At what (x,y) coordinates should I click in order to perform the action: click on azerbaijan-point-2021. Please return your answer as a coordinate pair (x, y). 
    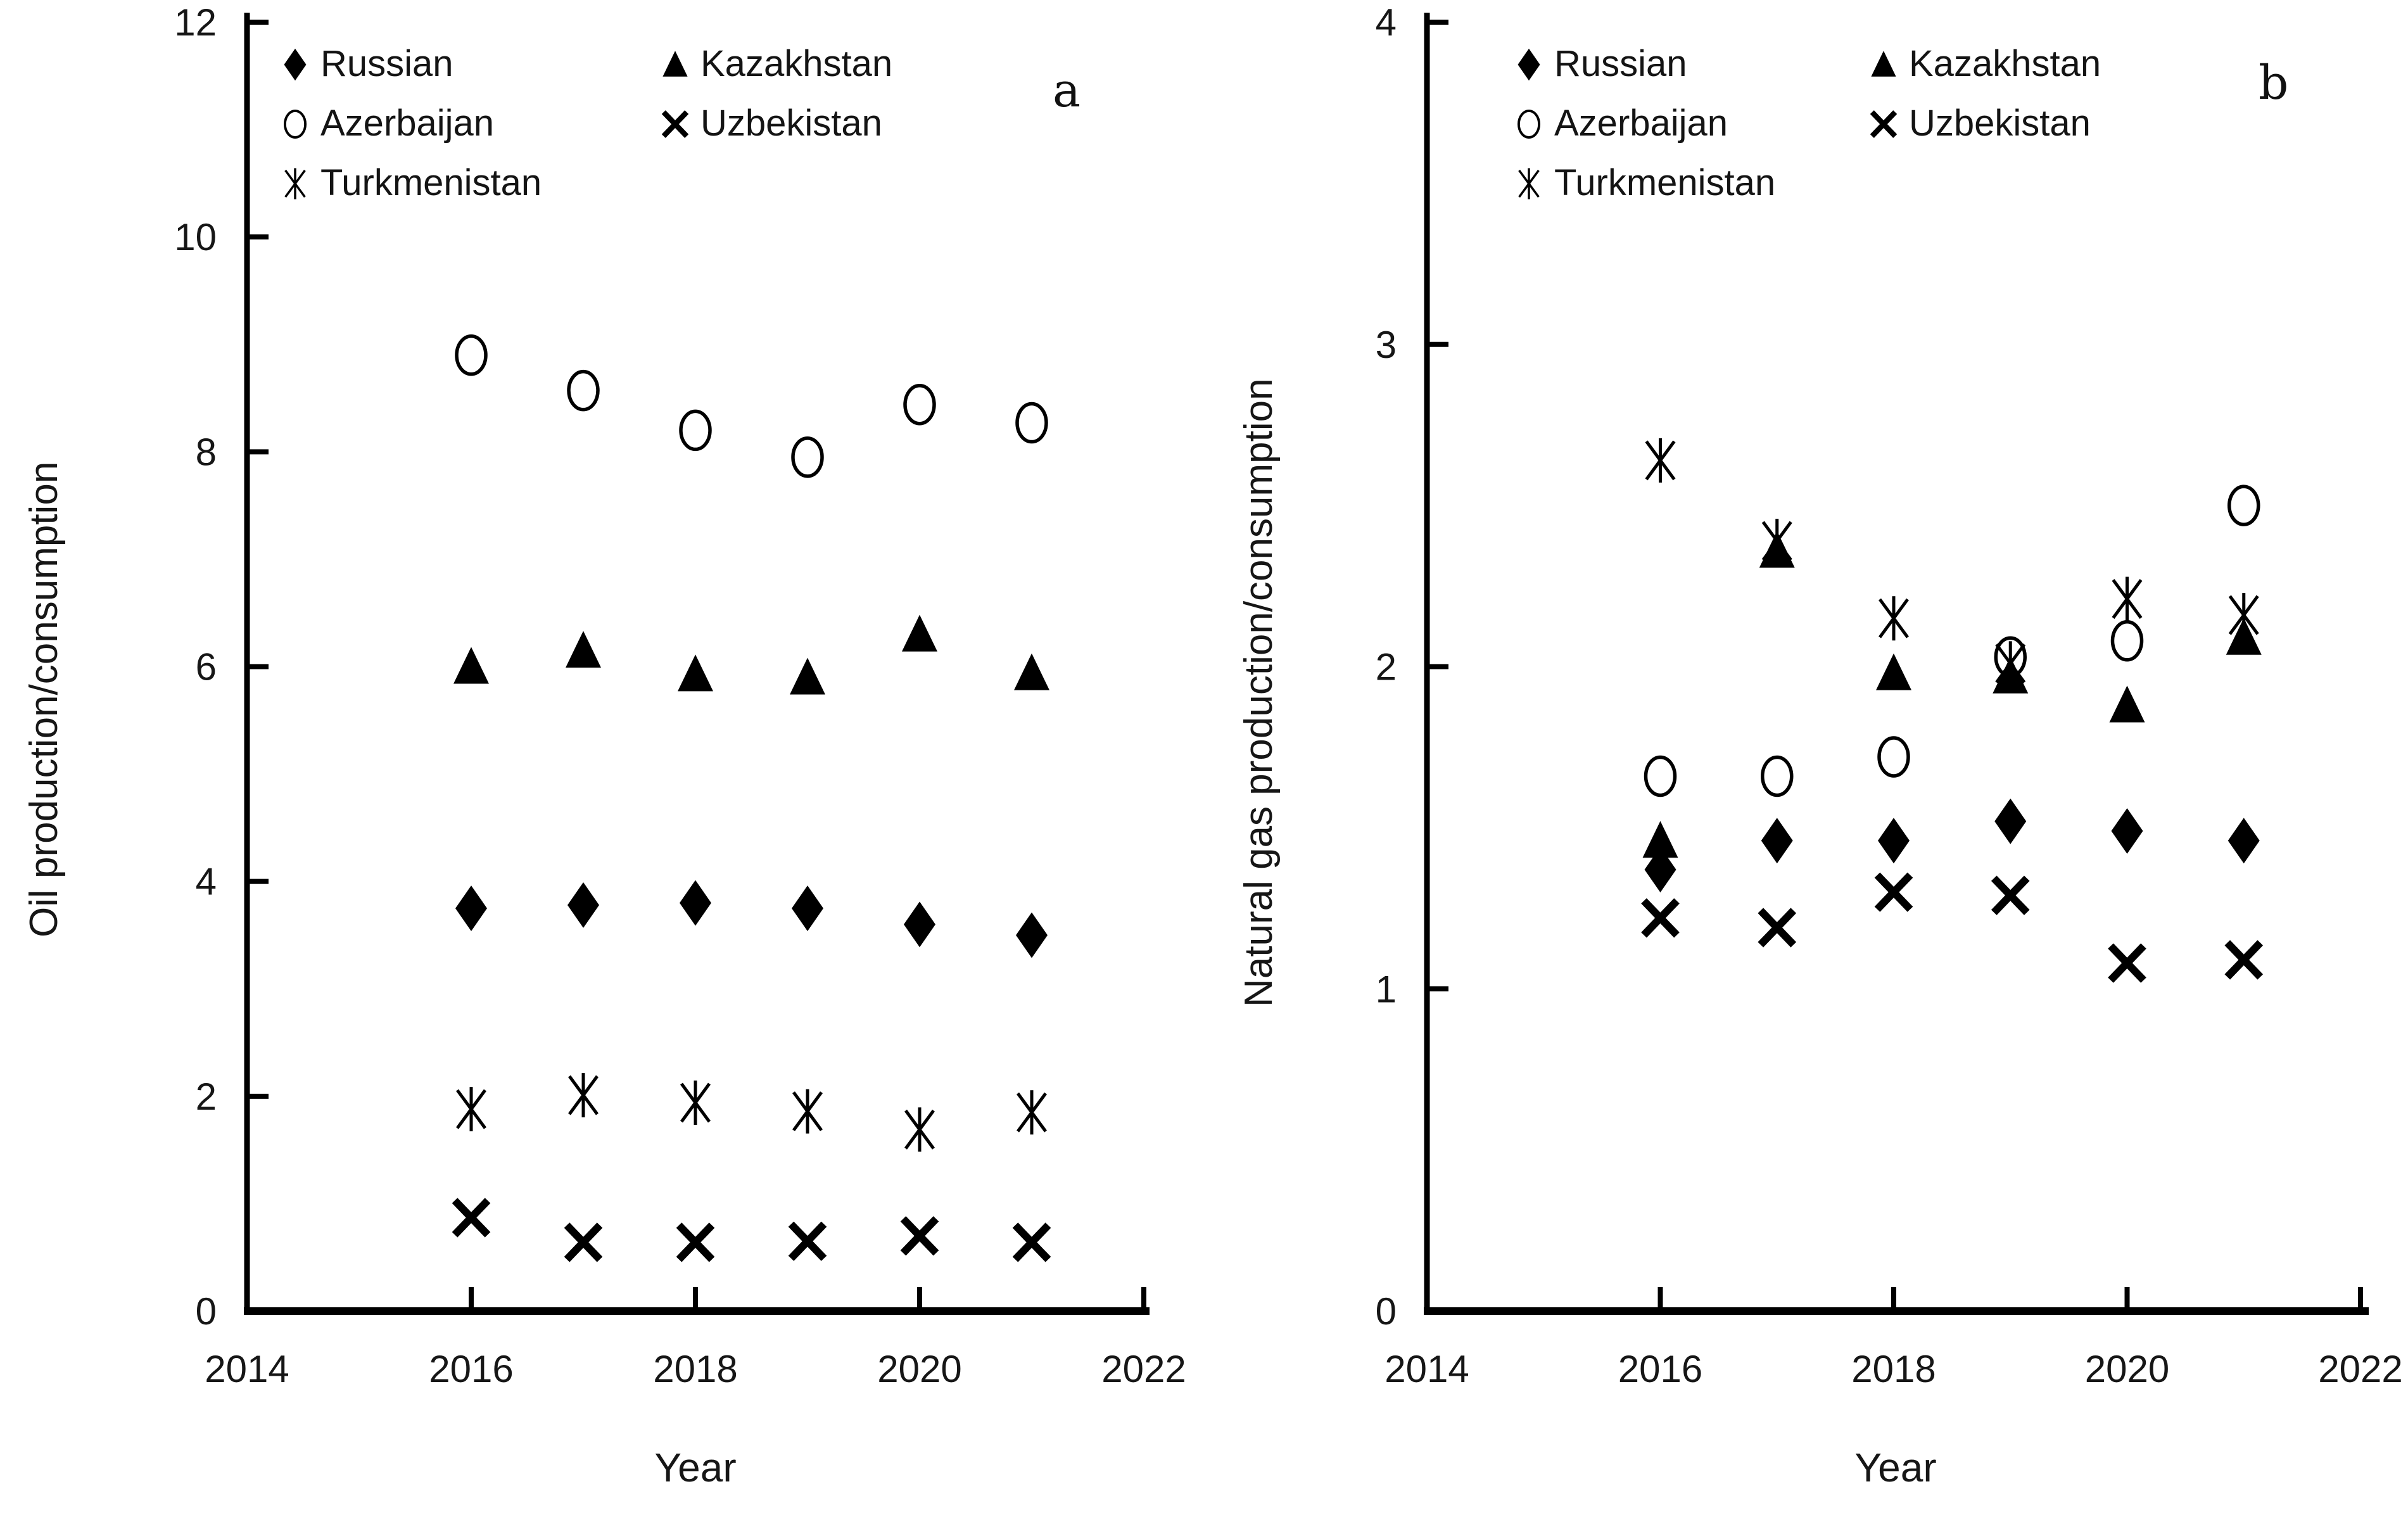
    Looking at the image, I should click on (1031, 423).